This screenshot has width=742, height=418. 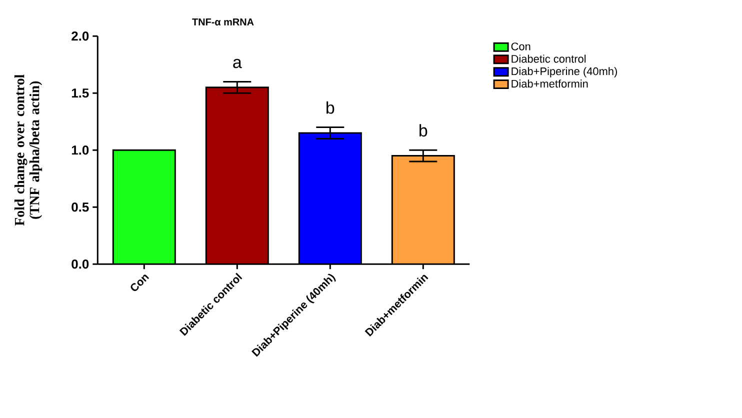 I want to click on annotation: a, so click(x=237, y=63).